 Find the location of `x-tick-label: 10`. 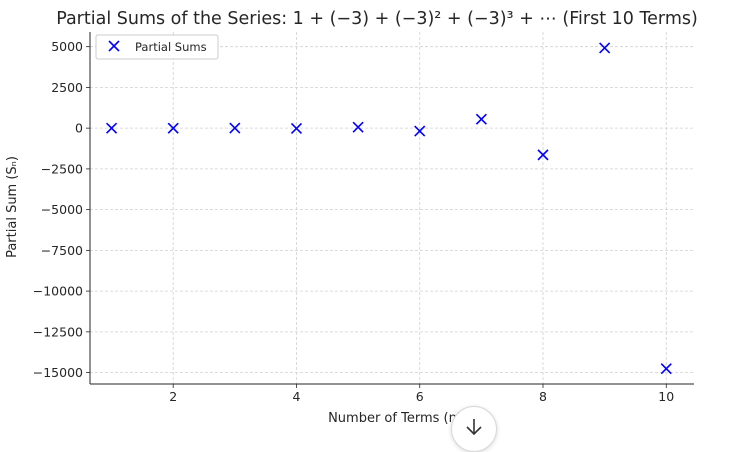

x-tick-label: 10 is located at coordinates (666, 396).